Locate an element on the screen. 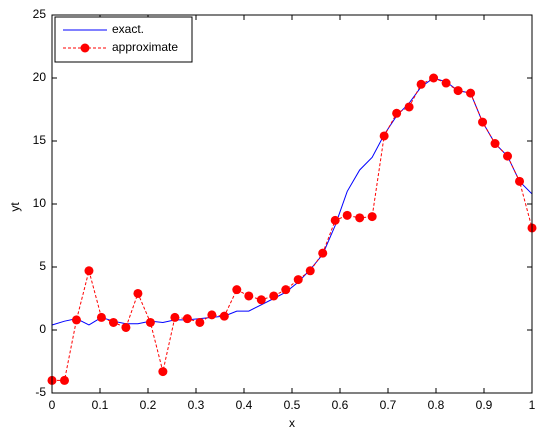 This screenshot has width=547, height=436. y-tick-label: 10 is located at coordinates (40, 203).